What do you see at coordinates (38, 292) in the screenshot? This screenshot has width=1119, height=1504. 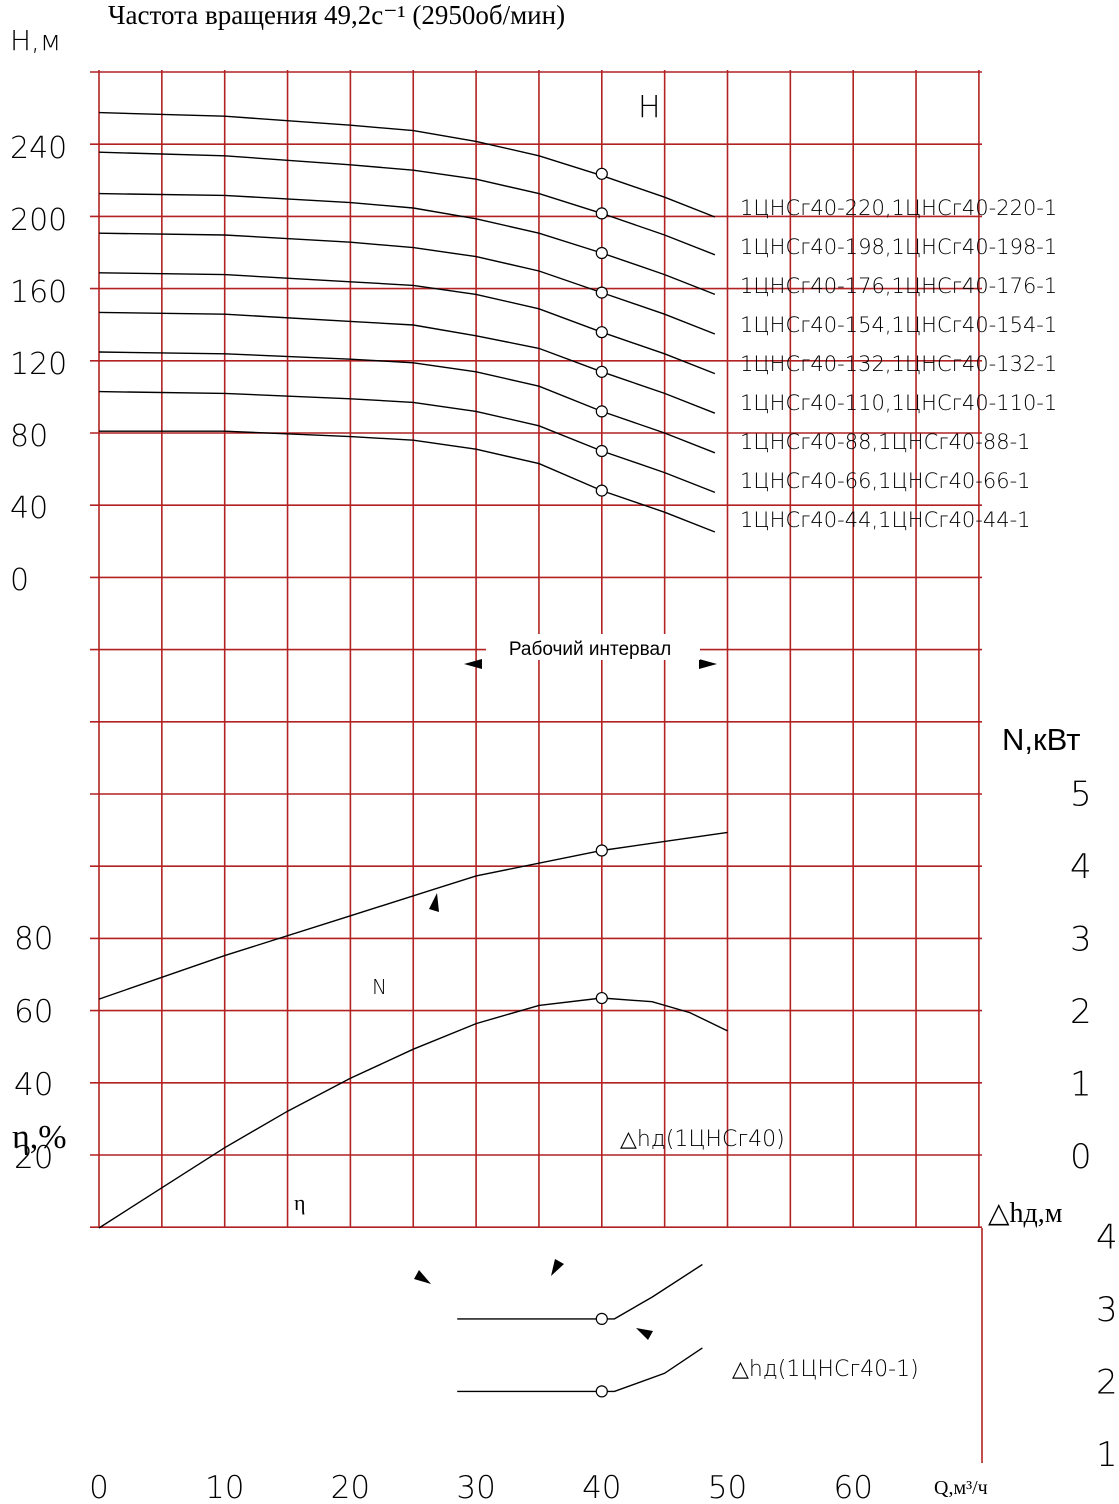 I see `head-tick-label: 160` at bounding box center [38, 292].